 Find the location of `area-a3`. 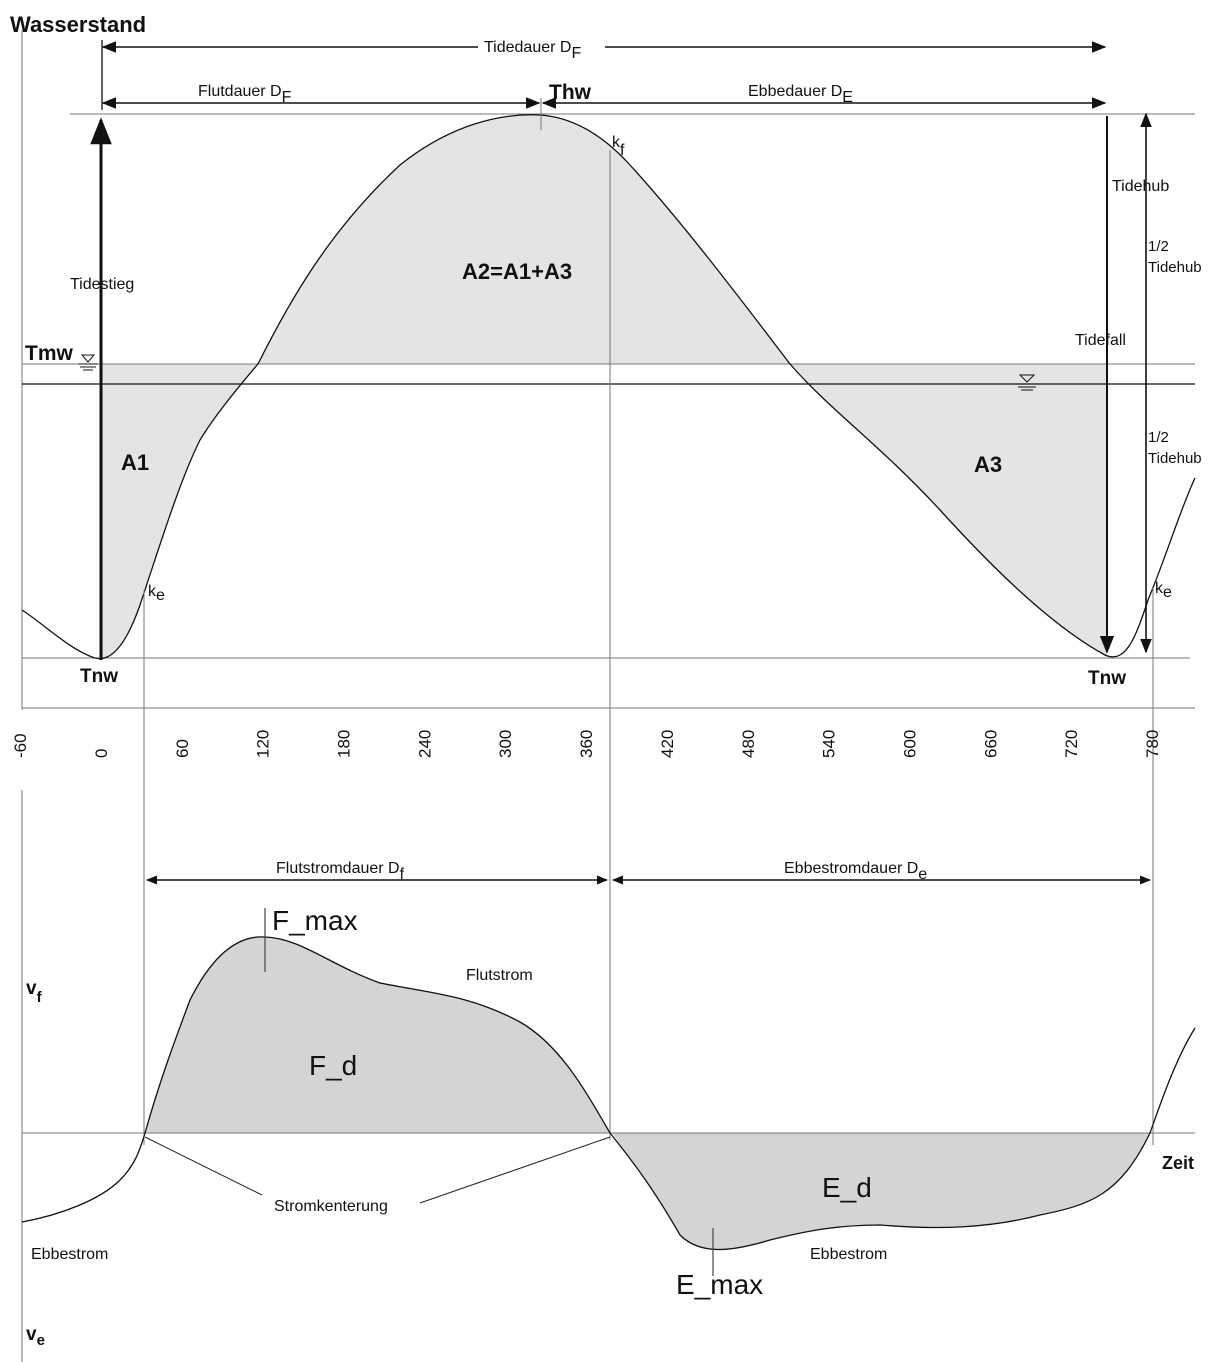

area-a3 is located at coordinates (948, 510).